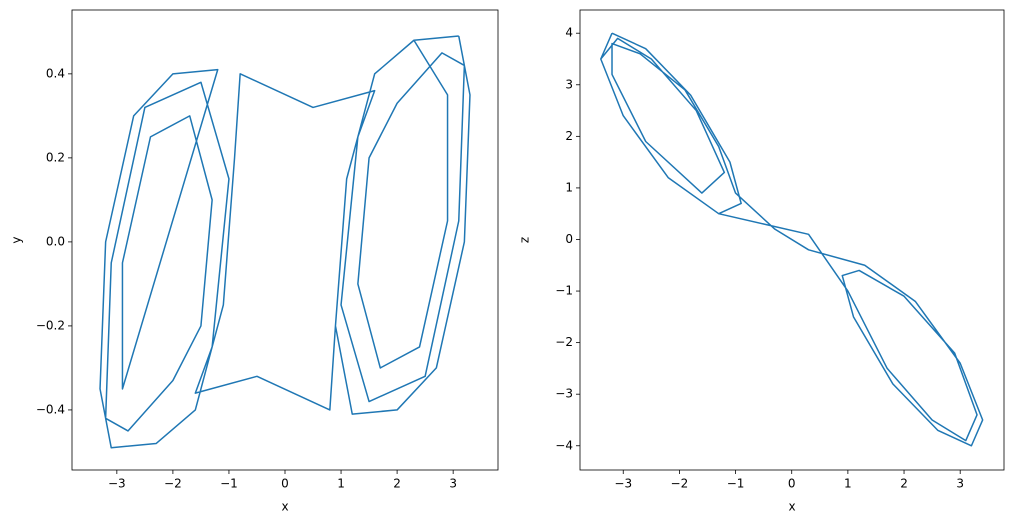  I want to click on y-tick-label: 1, so click(569, 187).